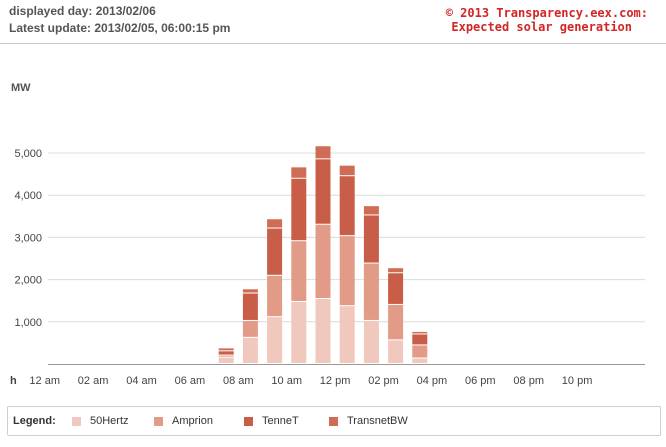  Describe the element at coordinates (109, 421) in the screenshot. I see `legend-label-50hertz: 50Hertz` at that location.